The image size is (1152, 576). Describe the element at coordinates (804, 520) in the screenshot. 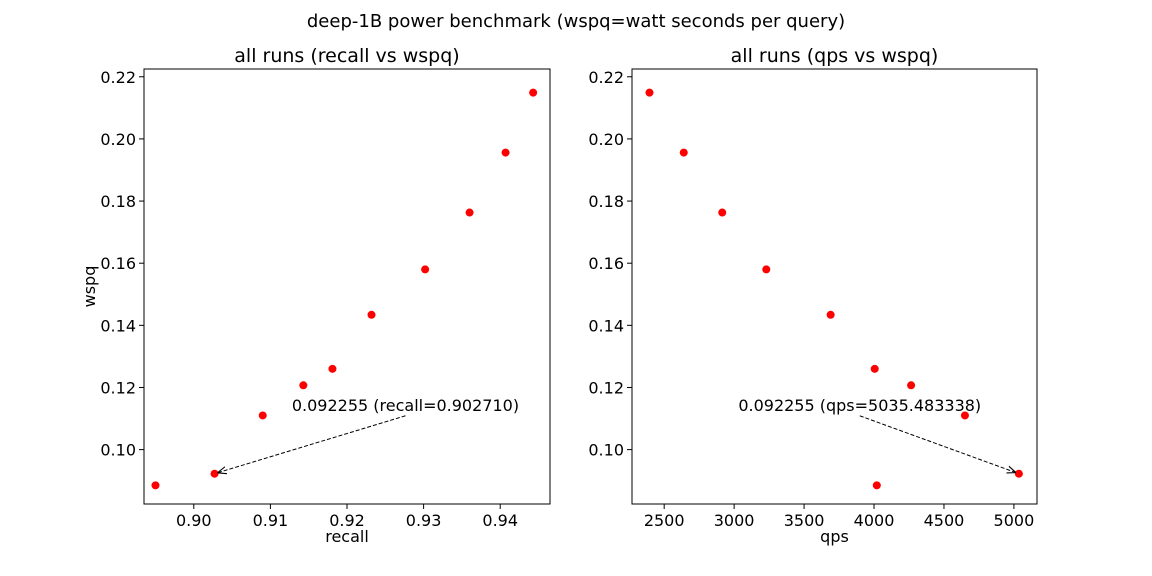

I see `x-tick-label: 3500` at that location.